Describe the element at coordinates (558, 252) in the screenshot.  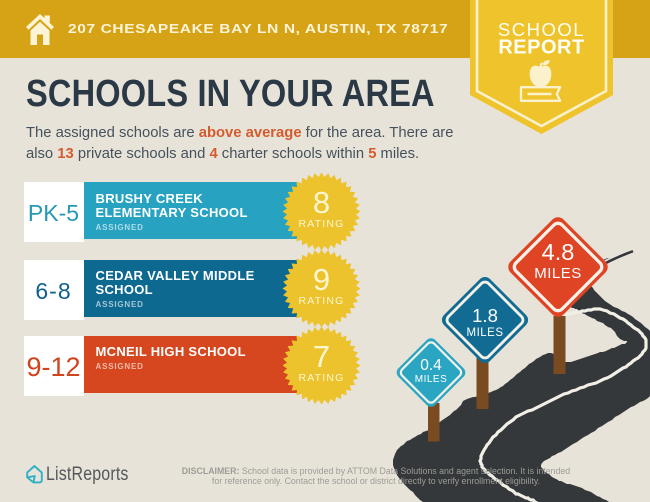
I see `svg-text: 4.8` at that location.